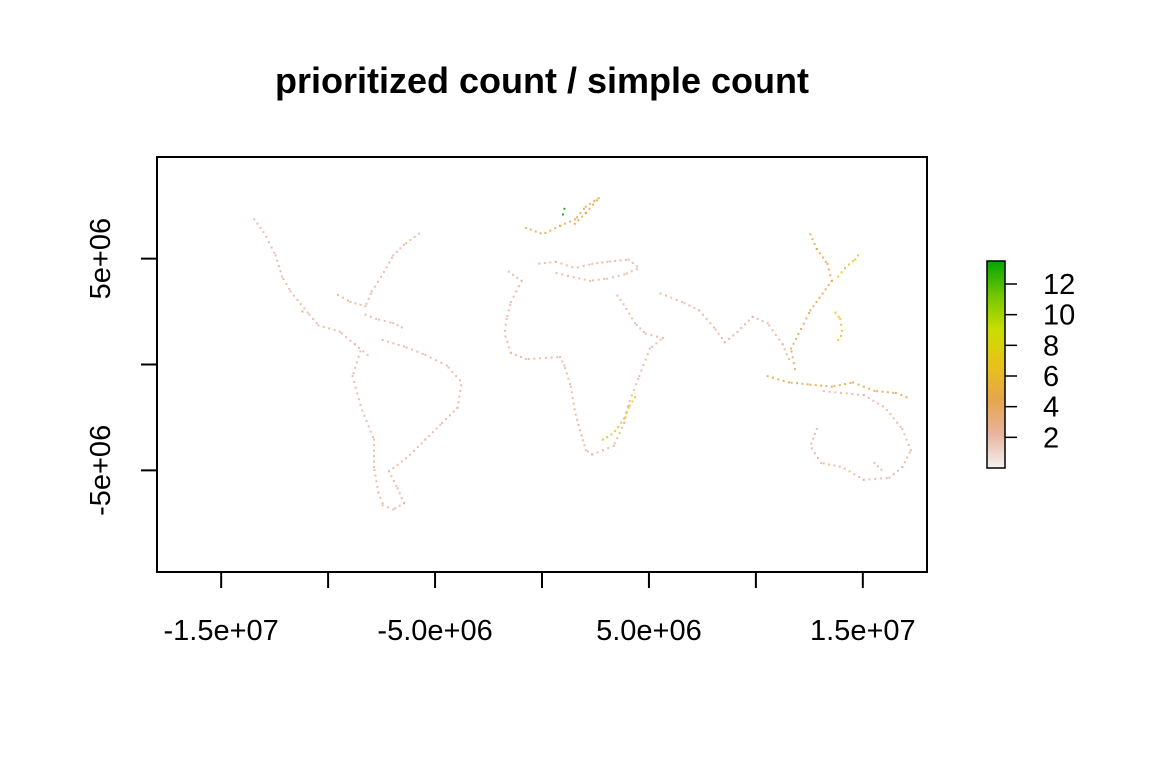  I want to click on x-tick-label: 1.5e+07, so click(863, 631).